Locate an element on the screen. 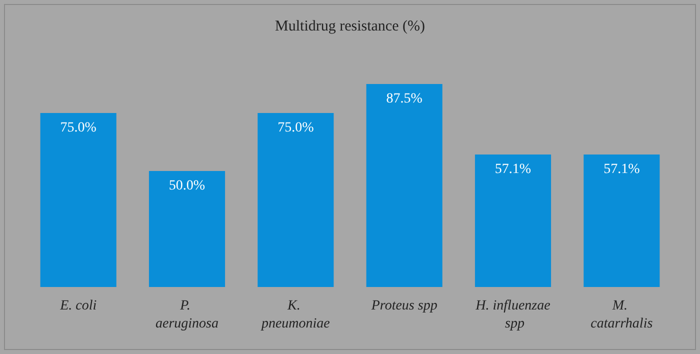  data-label: 87.5% is located at coordinates (404, 99).